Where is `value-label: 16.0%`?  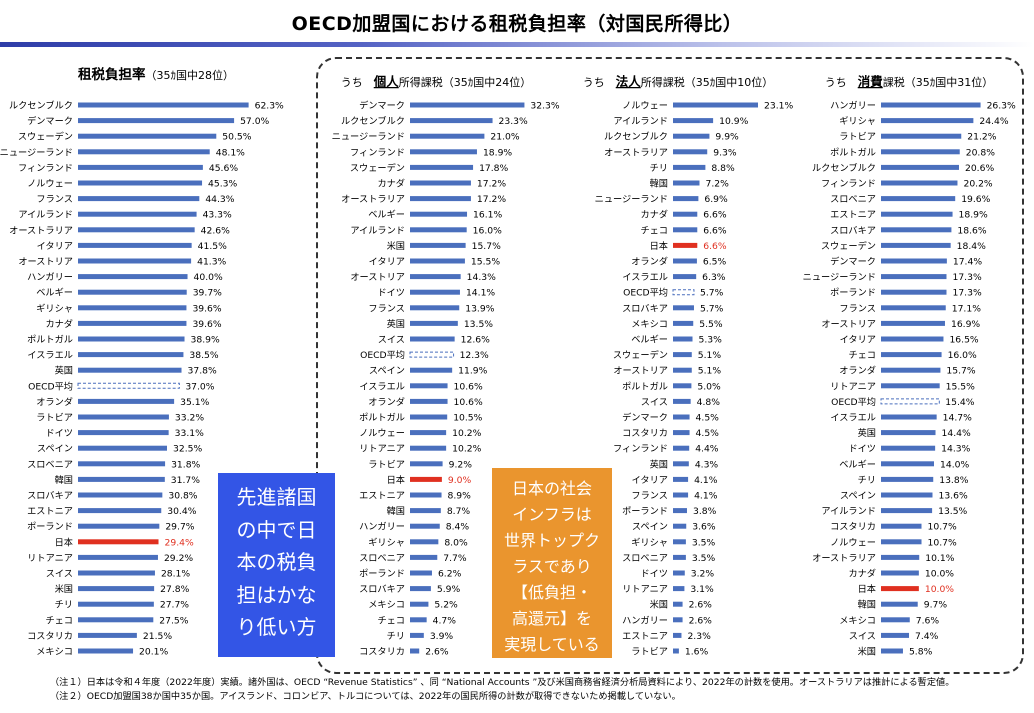
value-label: 16.0% is located at coordinates (962, 355).